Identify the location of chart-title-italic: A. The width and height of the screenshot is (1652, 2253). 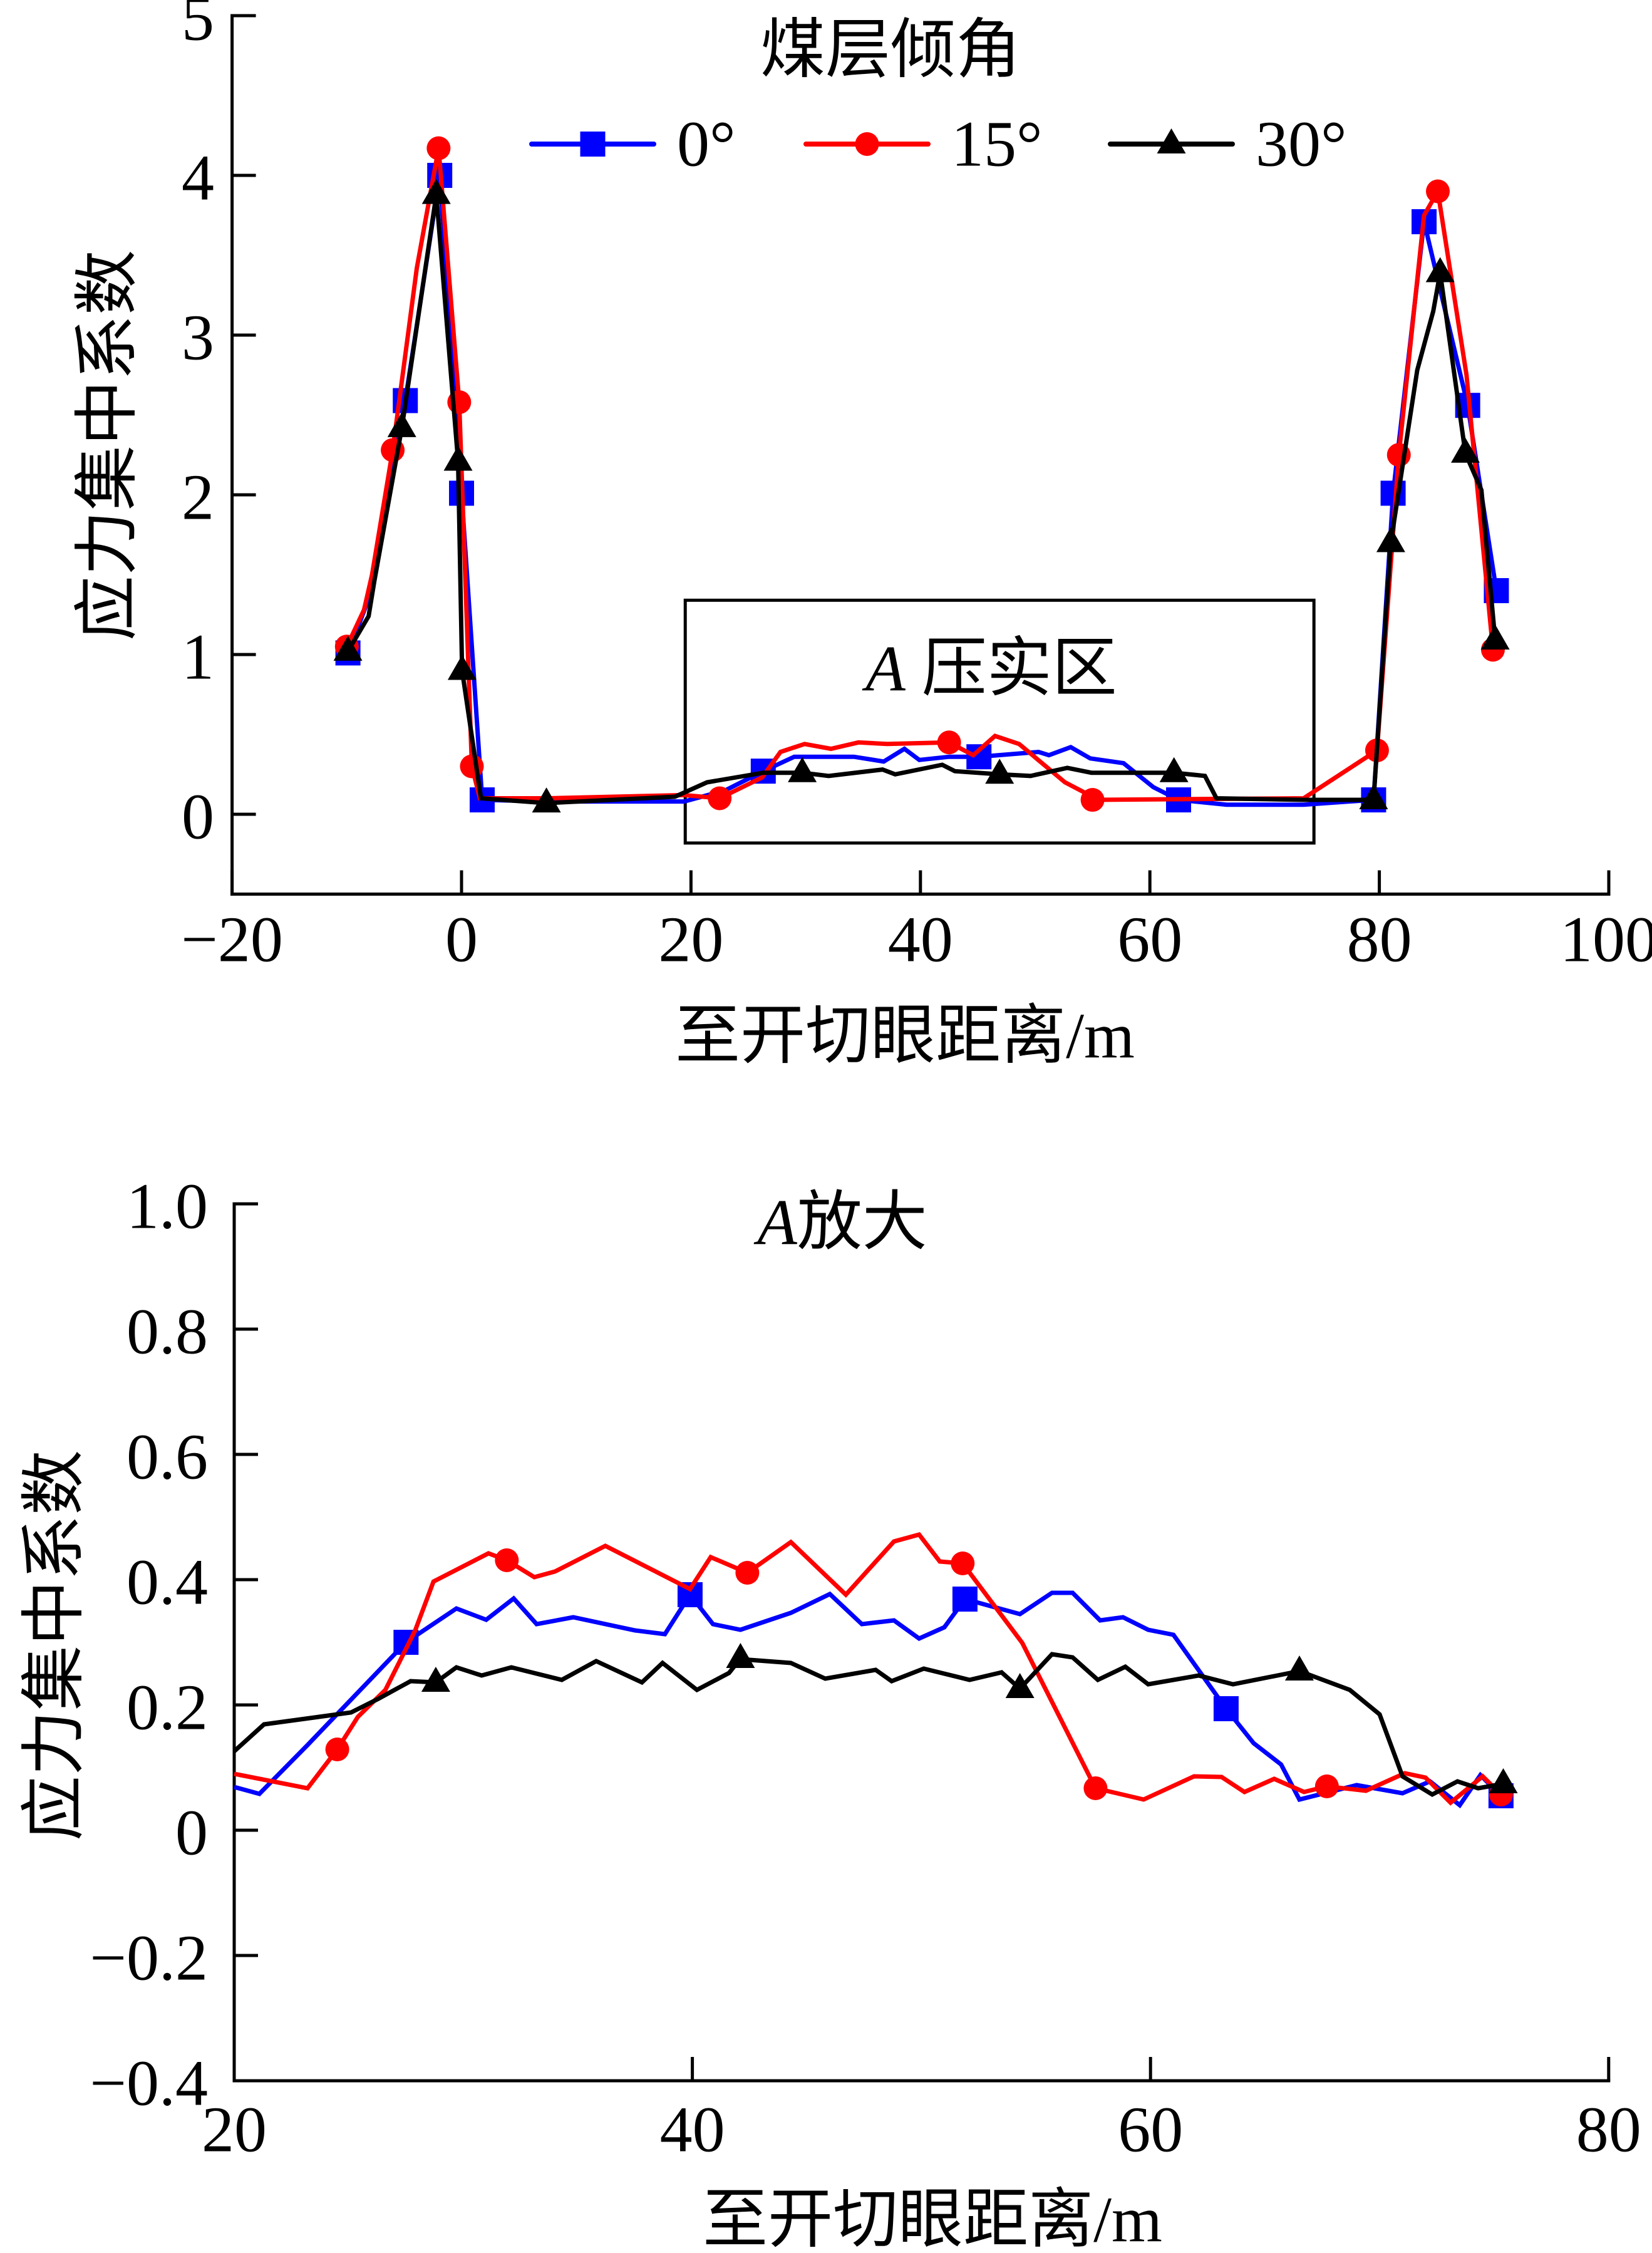
(775, 1222).